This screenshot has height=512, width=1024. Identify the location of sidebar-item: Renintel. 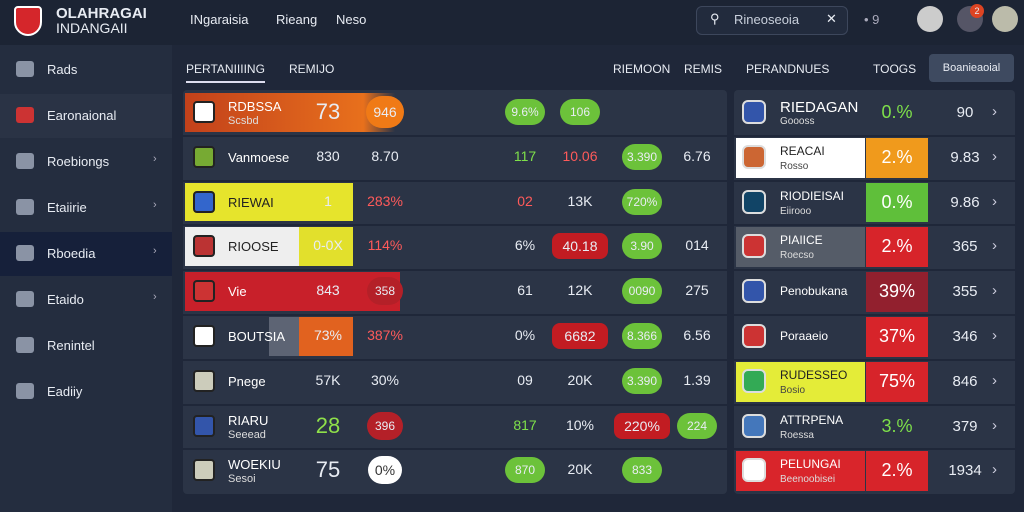
(71, 345).